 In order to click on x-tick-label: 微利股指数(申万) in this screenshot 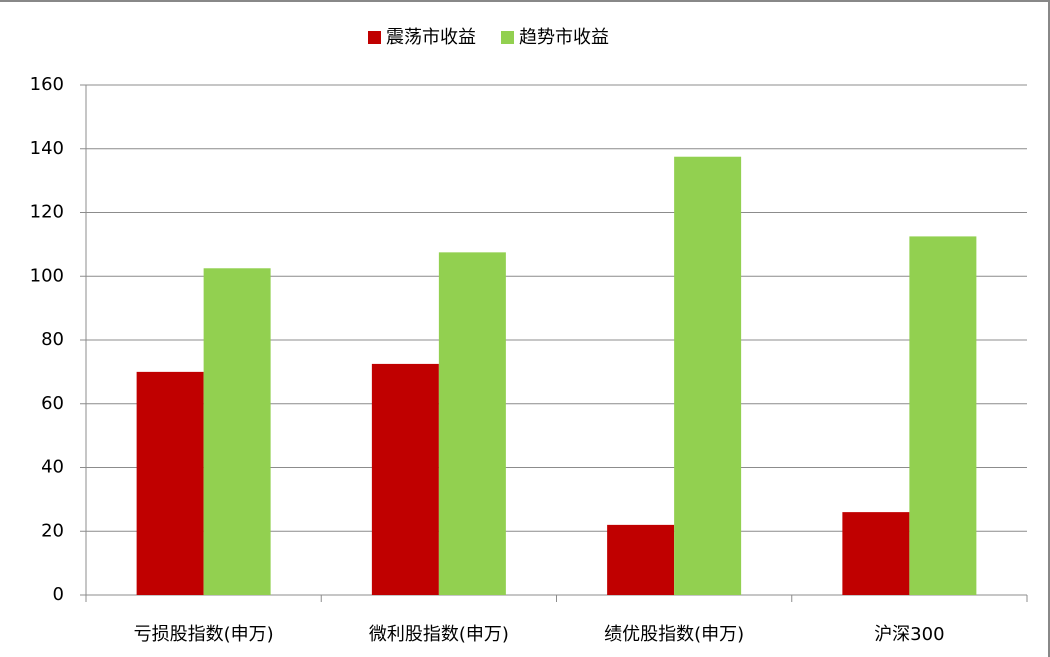, I will do `click(439, 634)`.